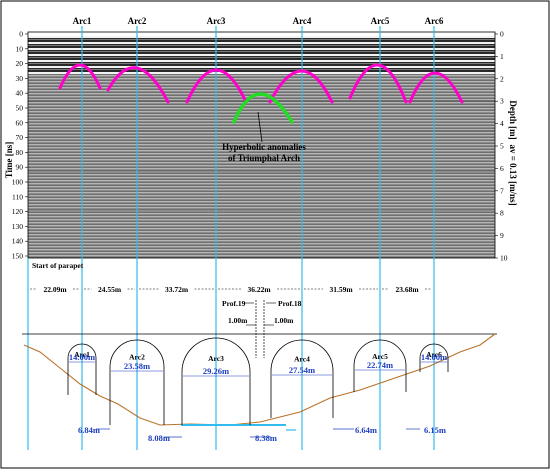 The width and height of the screenshot is (550, 474). Describe the element at coordinates (502, 34) in the screenshot. I see `depth-tick-label: 0` at that location.